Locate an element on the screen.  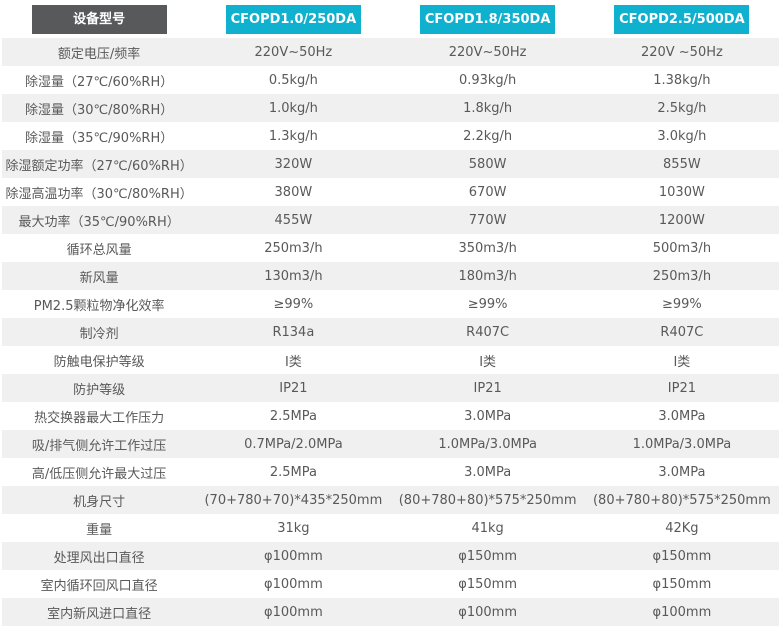
device-model-header: 设备型号 is located at coordinates (99, 19).